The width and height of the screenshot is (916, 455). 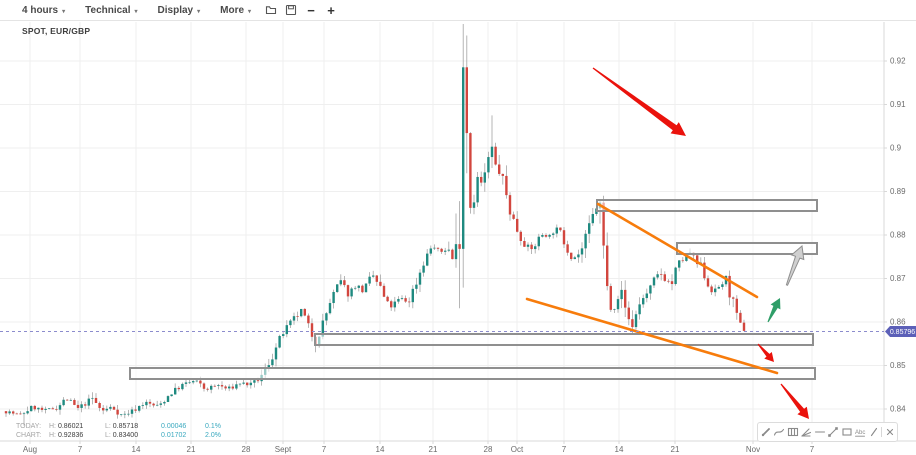 I want to click on green-arrow-up, so click(x=774, y=310).